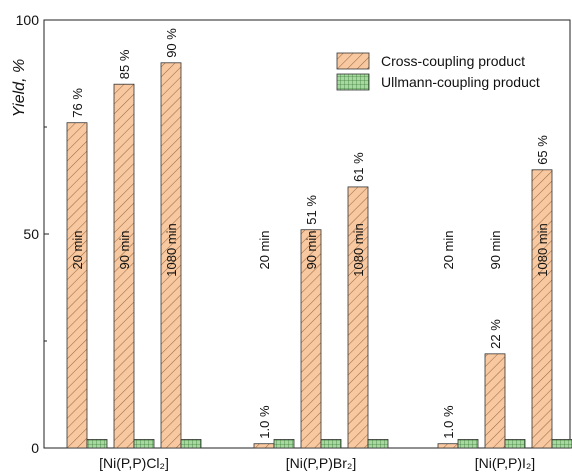 Image resolution: width=572 pixels, height=475 pixels. I want to click on legend-label-cross: Cross-coupling product, so click(453, 61).